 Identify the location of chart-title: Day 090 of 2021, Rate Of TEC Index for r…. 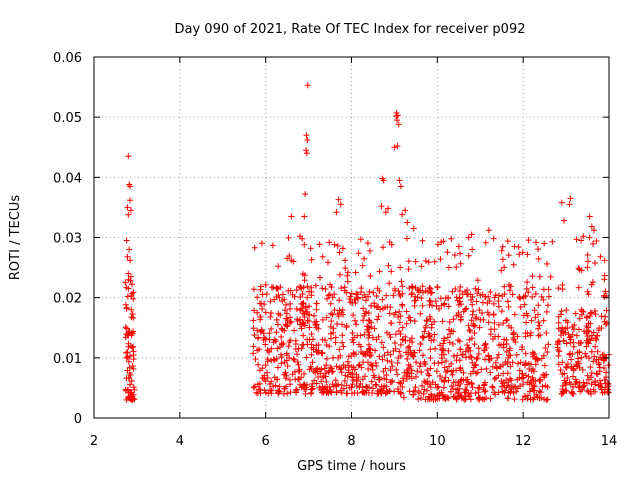
(350, 29).